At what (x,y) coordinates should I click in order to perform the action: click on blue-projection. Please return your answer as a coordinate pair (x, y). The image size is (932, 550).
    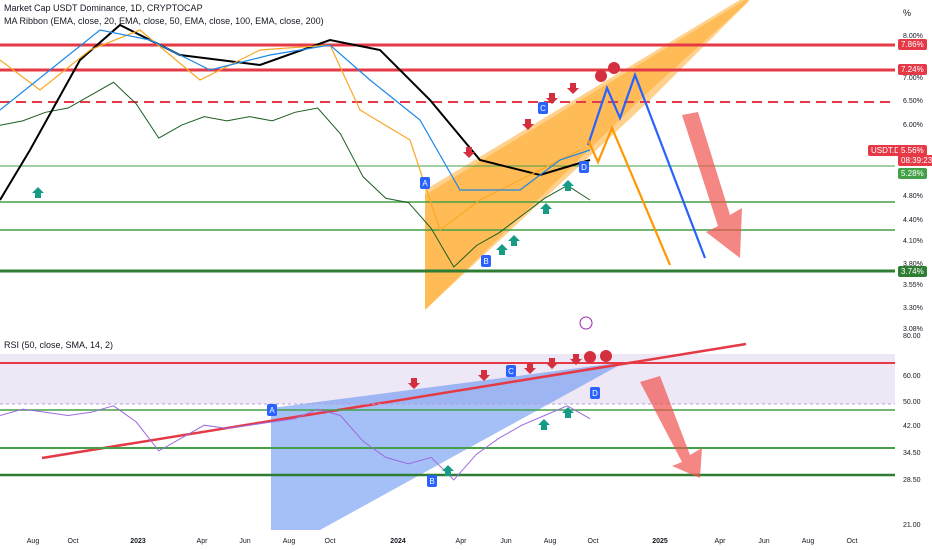
    Looking at the image, I should click on (646, 165).